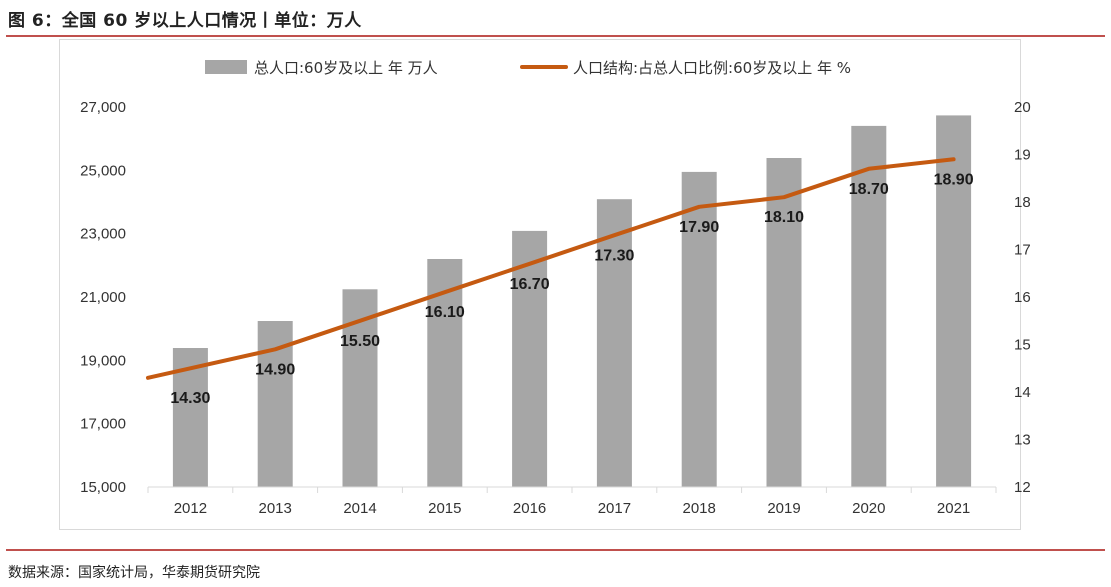 The height and width of the screenshot is (587, 1111). Describe the element at coordinates (1022, 487) in the screenshot. I see `y-right-tick-label: 12` at that location.